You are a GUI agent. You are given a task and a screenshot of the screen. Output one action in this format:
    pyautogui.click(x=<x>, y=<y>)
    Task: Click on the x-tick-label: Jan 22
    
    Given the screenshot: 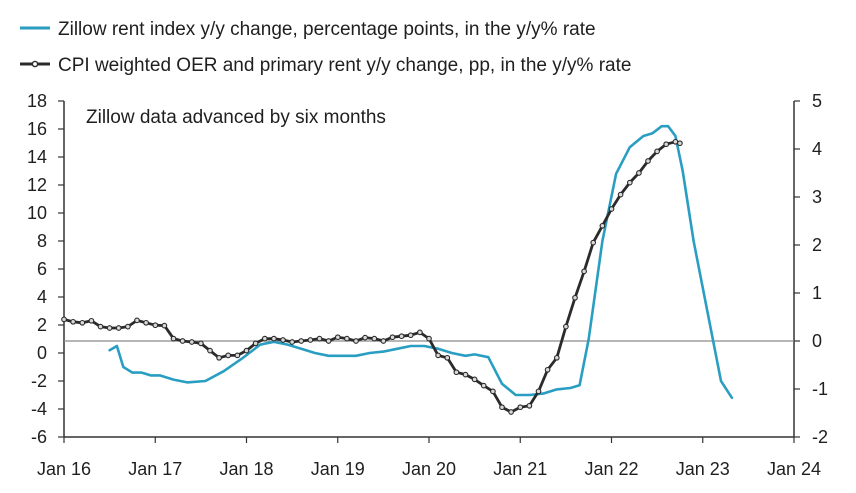 What is the action you would take?
    pyautogui.click(x=611, y=469)
    